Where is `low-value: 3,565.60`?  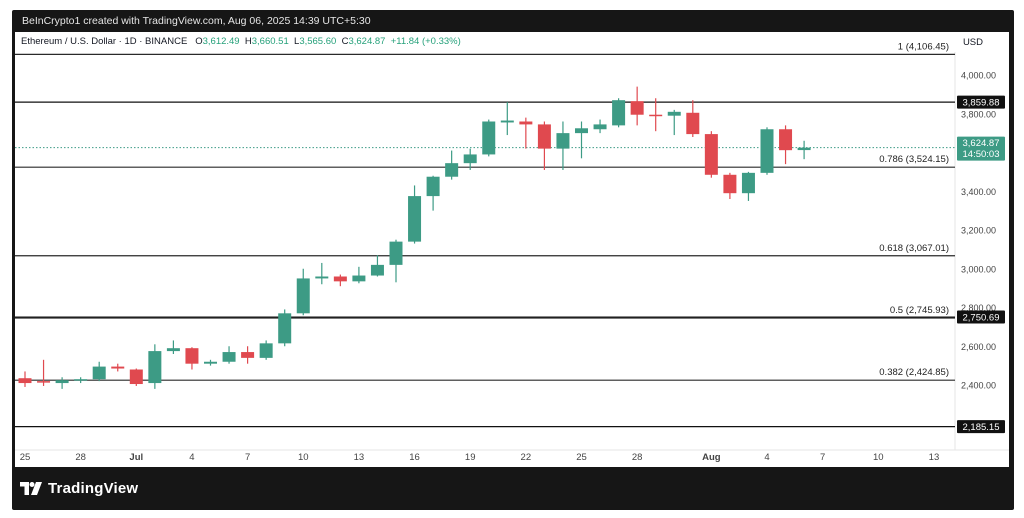
low-value: 3,565.60 is located at coordinates (318, 41).